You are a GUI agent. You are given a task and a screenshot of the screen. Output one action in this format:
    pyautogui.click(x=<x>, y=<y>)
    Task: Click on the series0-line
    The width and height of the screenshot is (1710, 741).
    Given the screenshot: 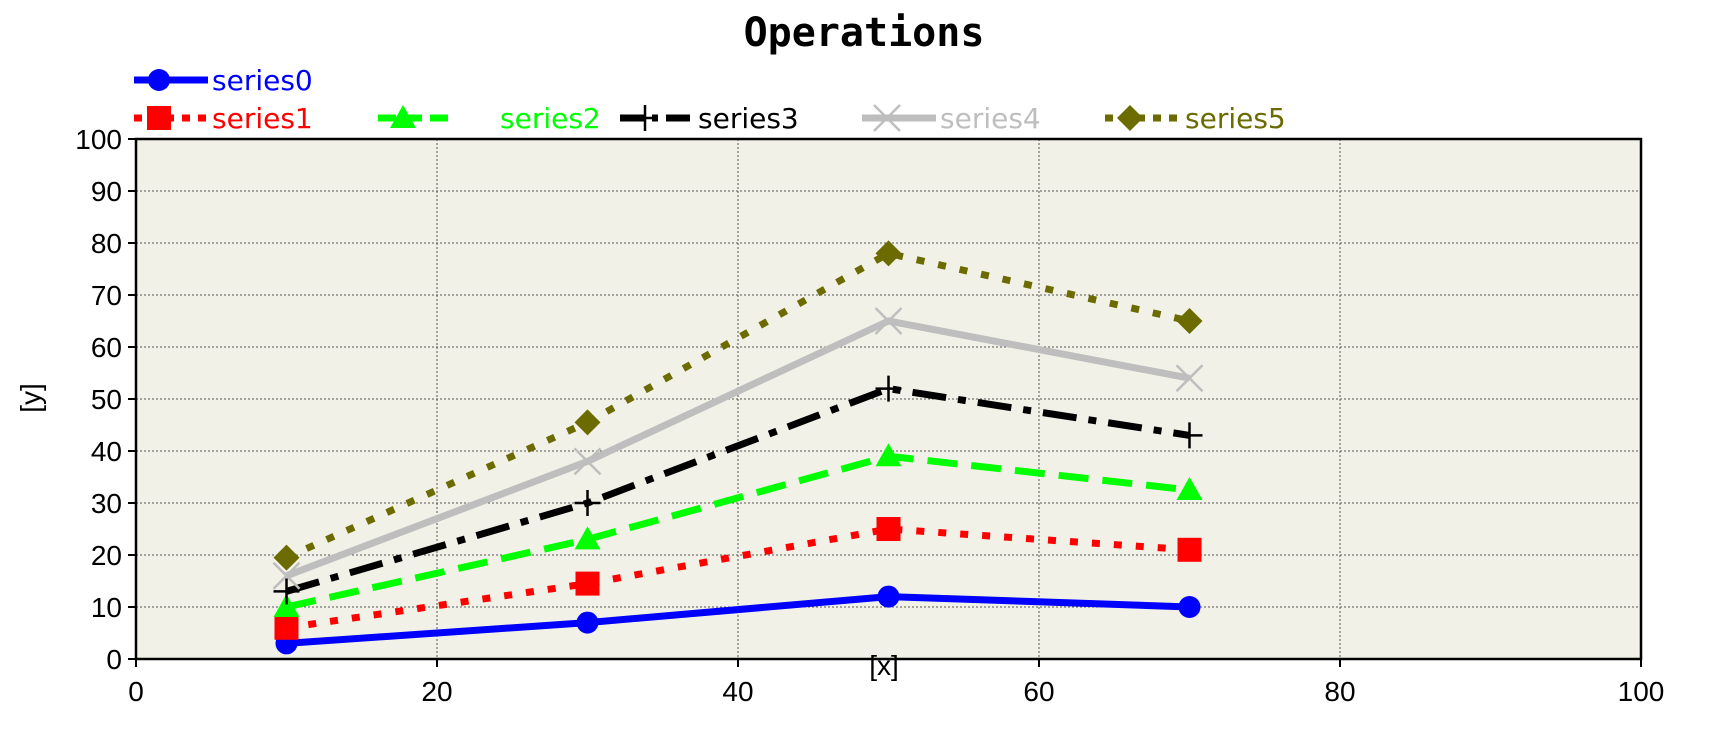 What is the action you would take?
    pyautogui.click(x=738, y=620)
    